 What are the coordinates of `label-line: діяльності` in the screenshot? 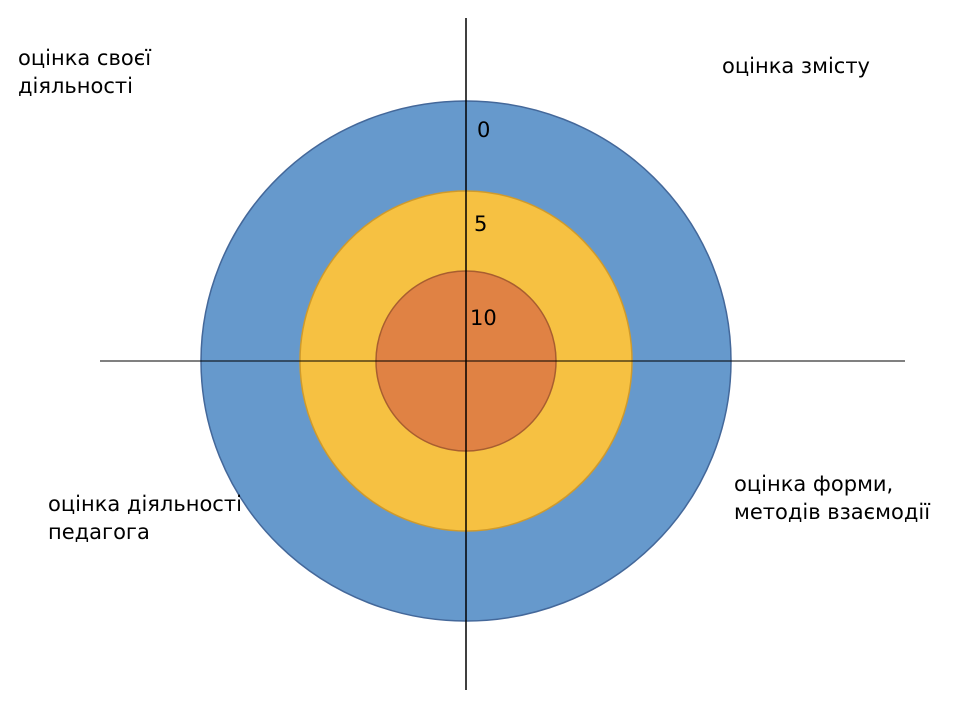 It's located at (75, 86).